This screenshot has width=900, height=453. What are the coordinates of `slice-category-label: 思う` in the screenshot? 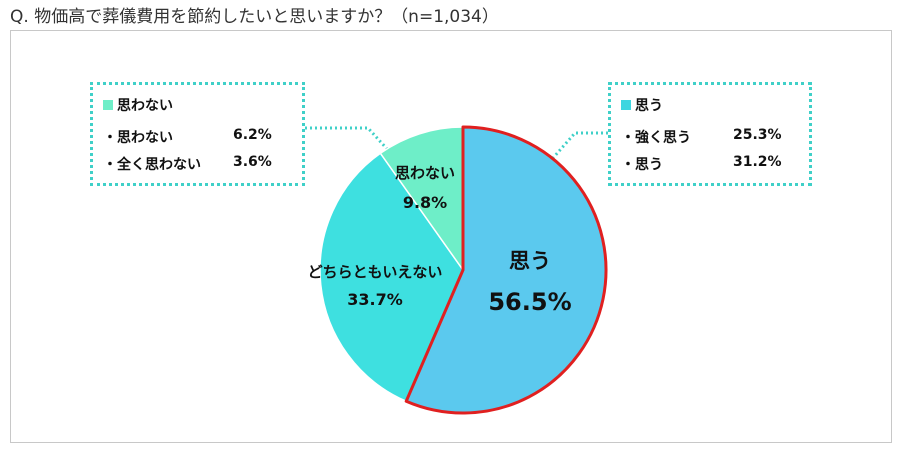 It's located at (530, 261).